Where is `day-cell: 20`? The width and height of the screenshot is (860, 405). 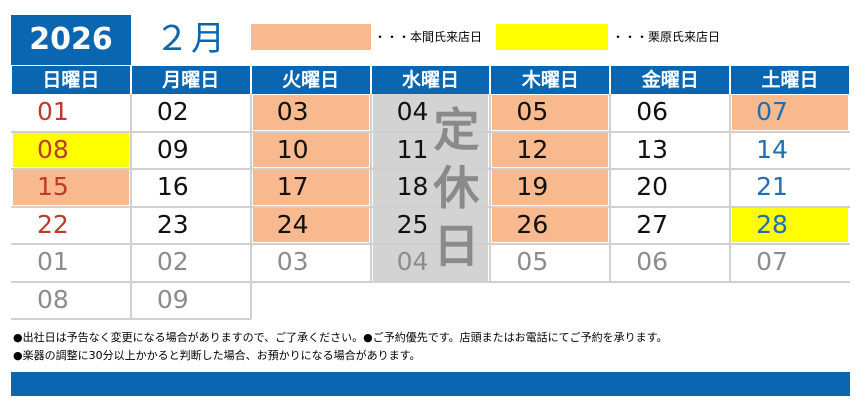
day-cell: 20 is located at coordinates (652, 186).